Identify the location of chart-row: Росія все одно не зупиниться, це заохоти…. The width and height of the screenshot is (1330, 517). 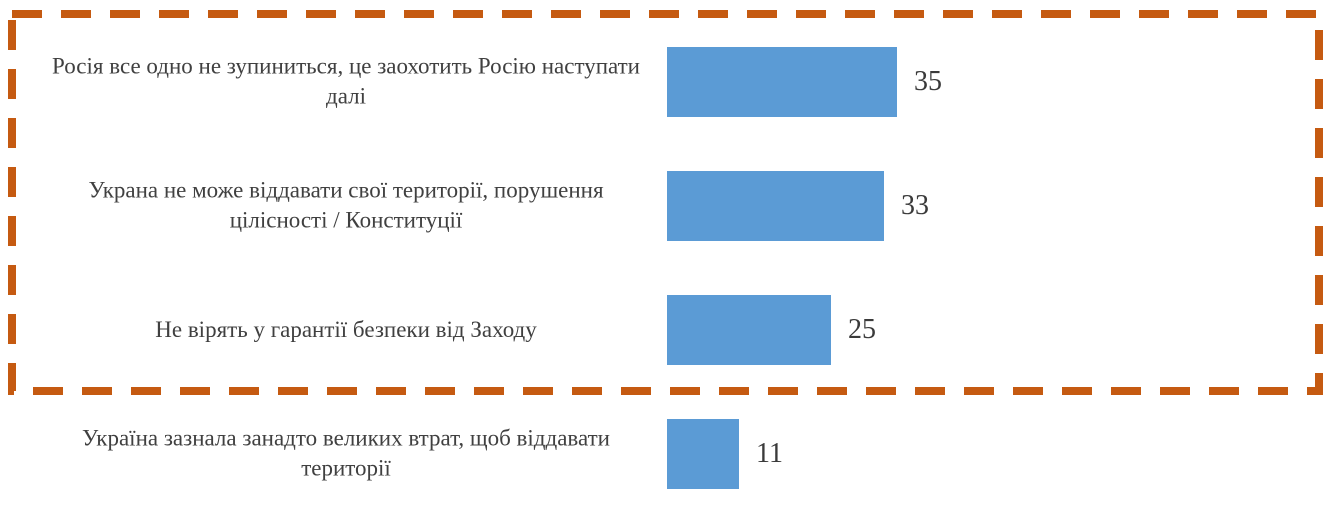
(665, 82).